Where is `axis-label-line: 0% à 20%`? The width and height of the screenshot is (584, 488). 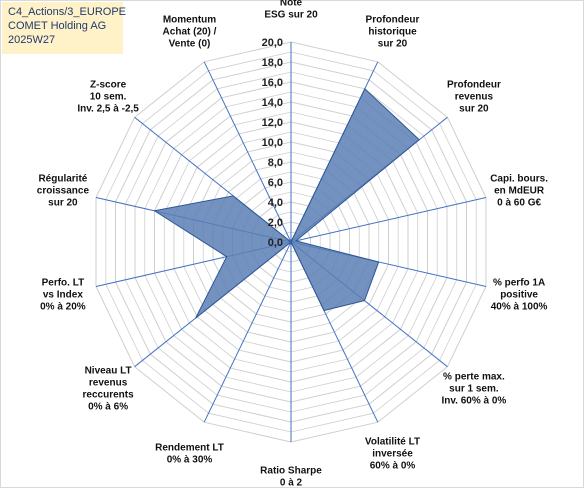
axis-label-line: 0% à 20% is located at coordinates (63, 307).